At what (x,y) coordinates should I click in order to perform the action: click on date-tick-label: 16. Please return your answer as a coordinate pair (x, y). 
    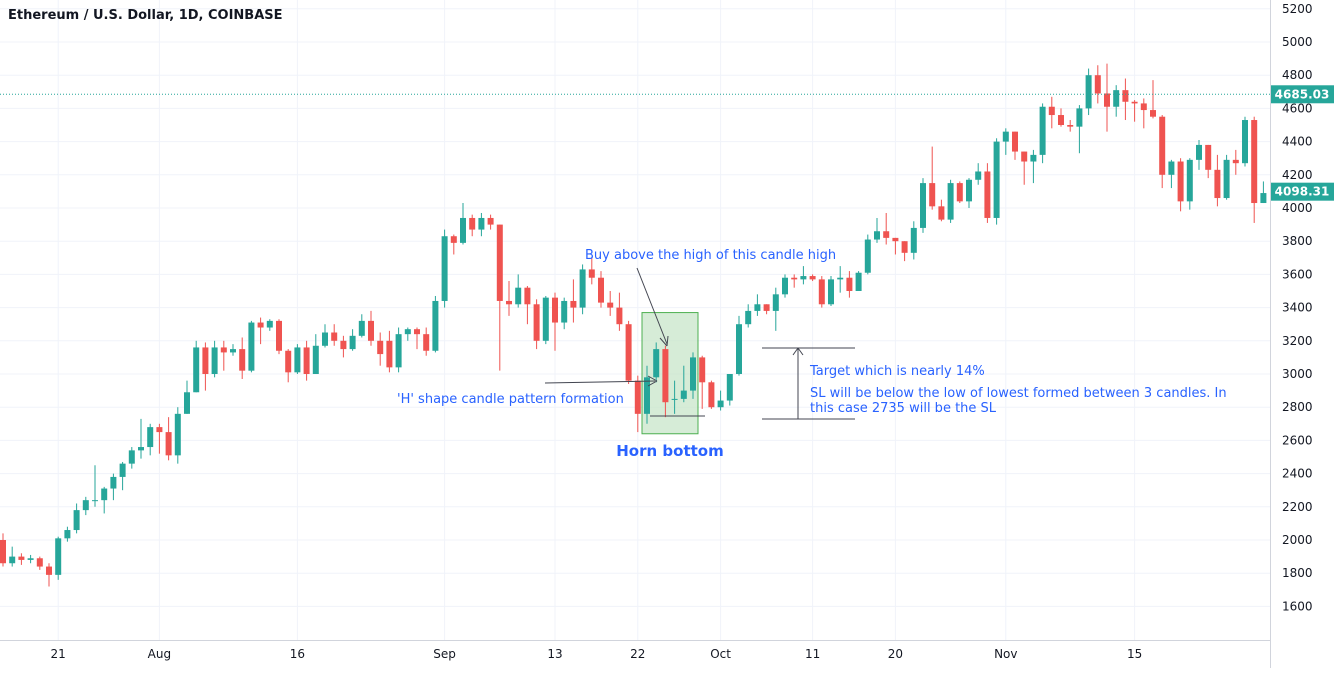
    Looking at the image, I should click on (297, 654).